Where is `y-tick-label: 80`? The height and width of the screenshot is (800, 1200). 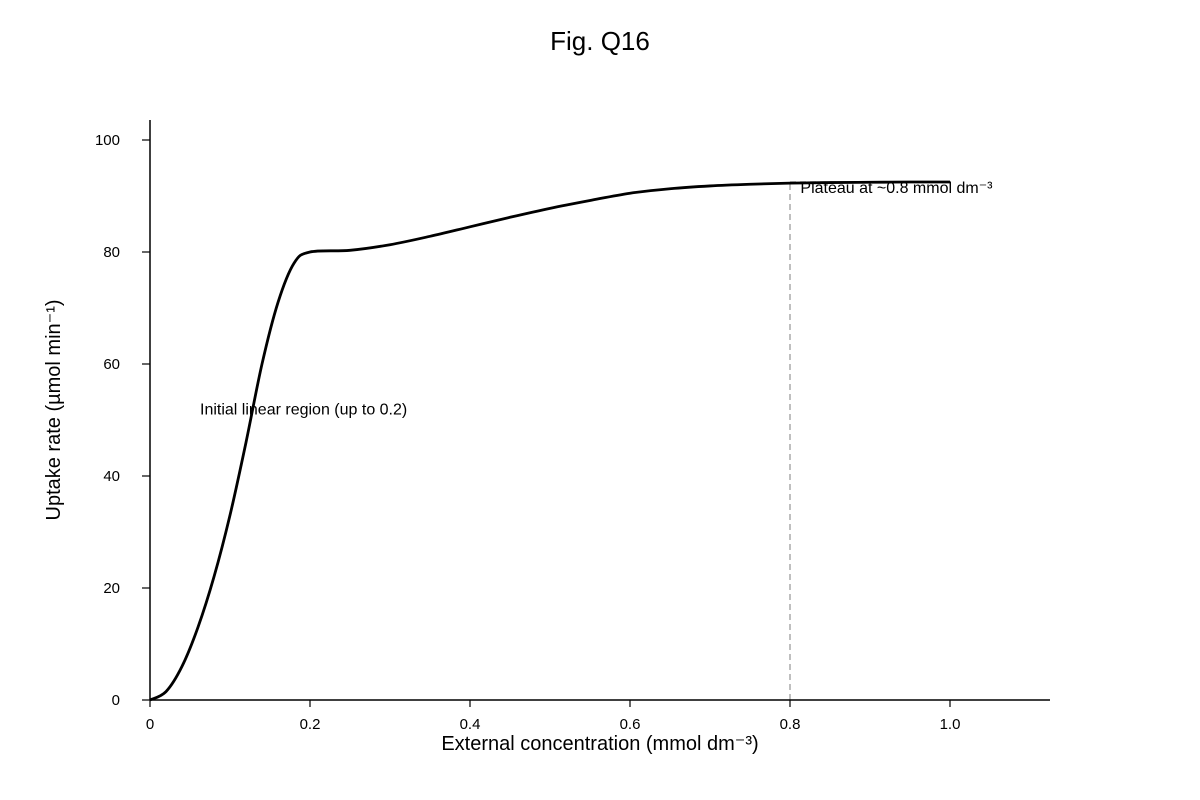 y-tick-label: 80 is located at coordinates (111, 252).